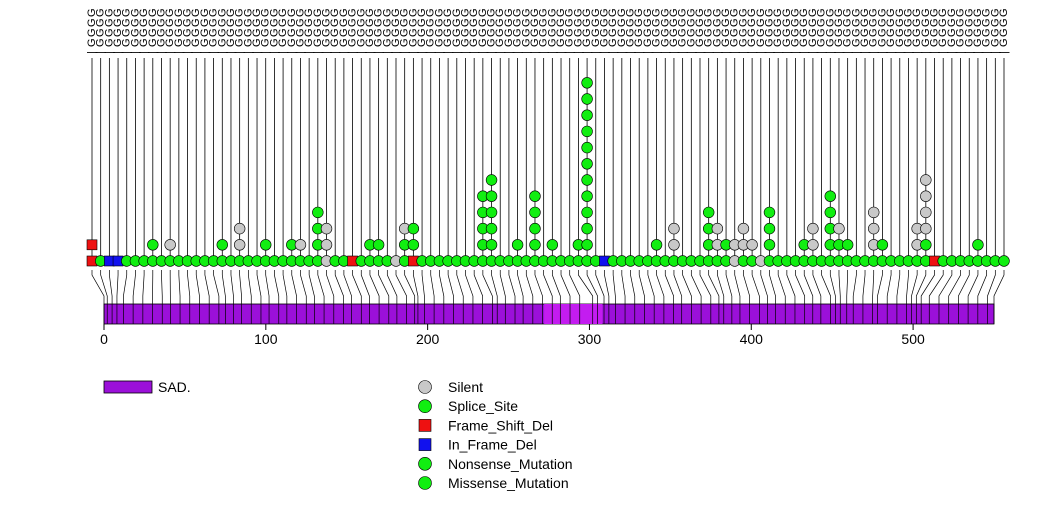  I want to click on legend-label-splice-site: Splice_Site, so click(483, 406).